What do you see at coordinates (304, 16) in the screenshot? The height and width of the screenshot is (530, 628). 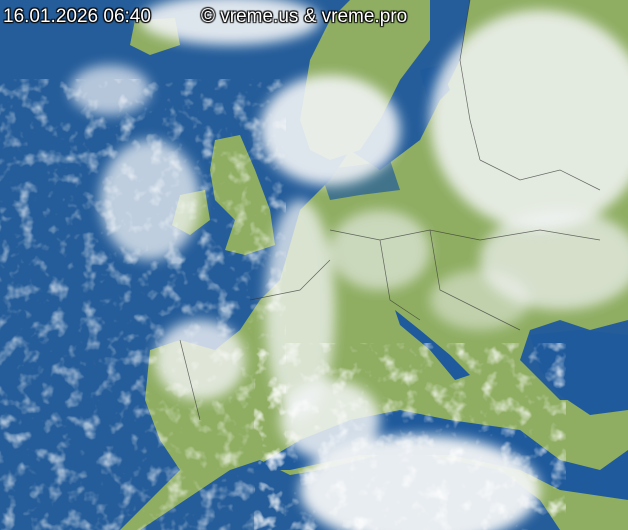 I see `copyright: © vreme.us & vreme.pro` at bounding box center [304, 16].